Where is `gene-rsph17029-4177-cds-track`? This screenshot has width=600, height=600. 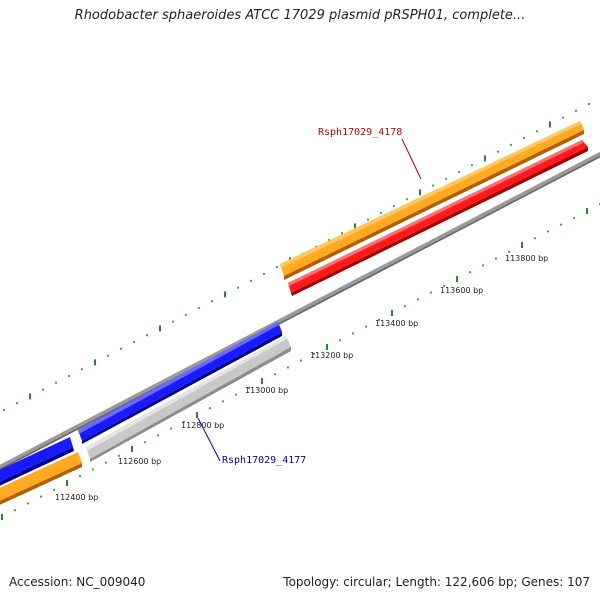 gene-rsph17029-4177-cds-track is located at coordinates (145, 421).